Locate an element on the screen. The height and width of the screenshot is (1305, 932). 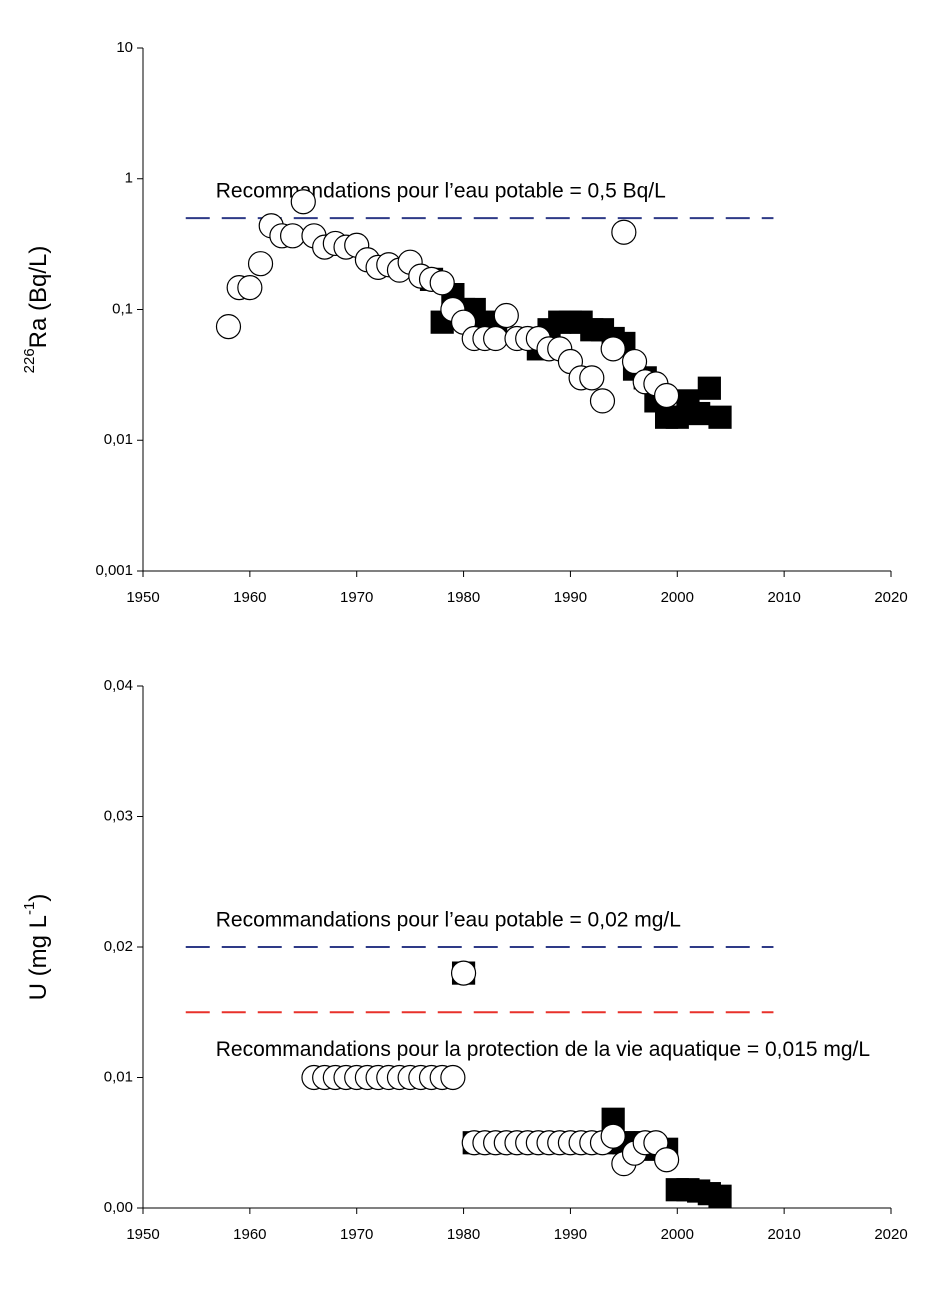
y-axis-label-text: Ra (Bq/L) is located at coordinates (38, 297).